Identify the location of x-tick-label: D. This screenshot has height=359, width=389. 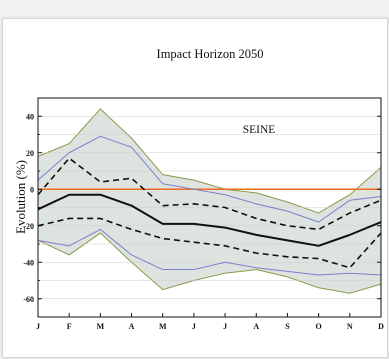
(381, 326).